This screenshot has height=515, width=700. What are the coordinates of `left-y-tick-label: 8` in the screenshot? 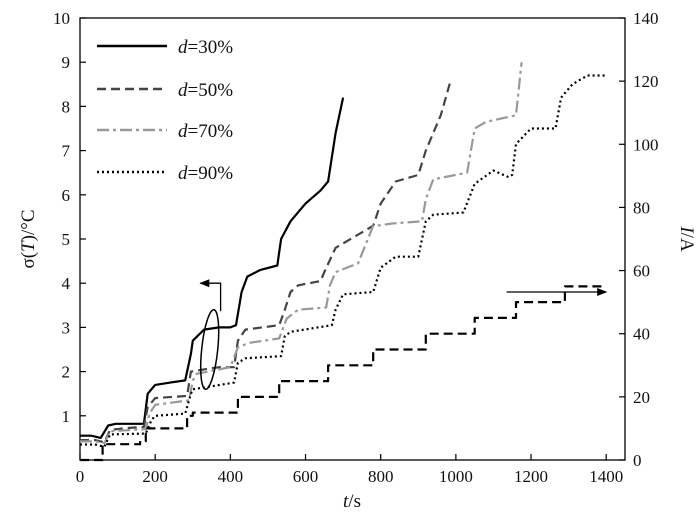 It's located at (66, 106).